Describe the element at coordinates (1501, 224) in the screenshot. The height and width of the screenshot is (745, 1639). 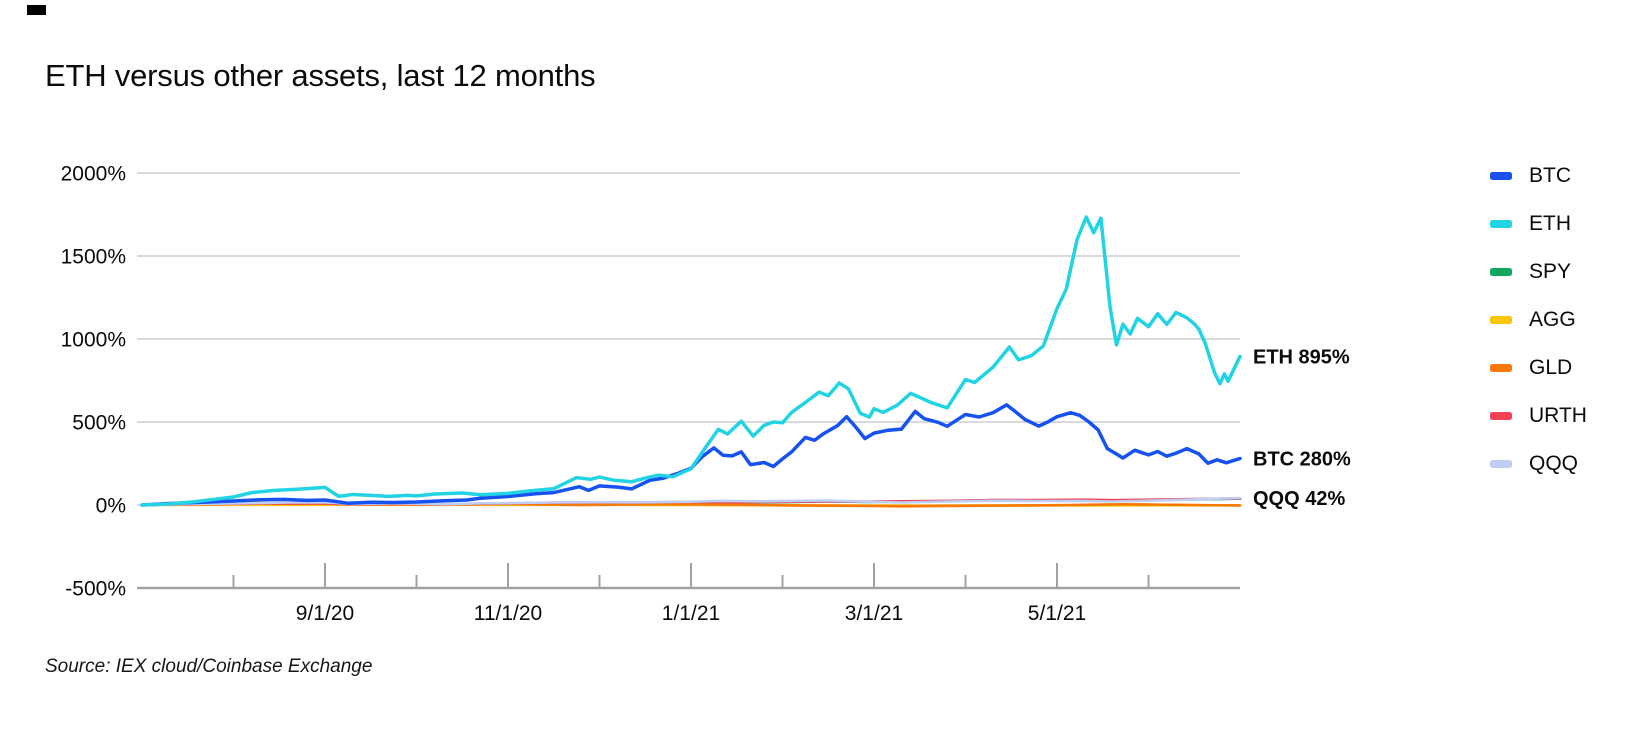
I see `eth-swatch-icon` at that location.